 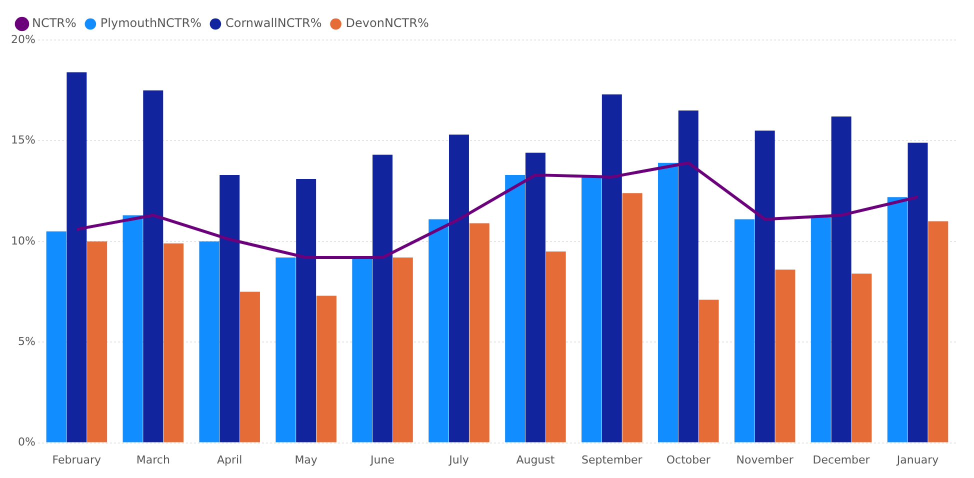 What do you see at coordinates (688, 459) in the screenshot?
I see `x-tick-label: October` at bounding box center [688, 459].